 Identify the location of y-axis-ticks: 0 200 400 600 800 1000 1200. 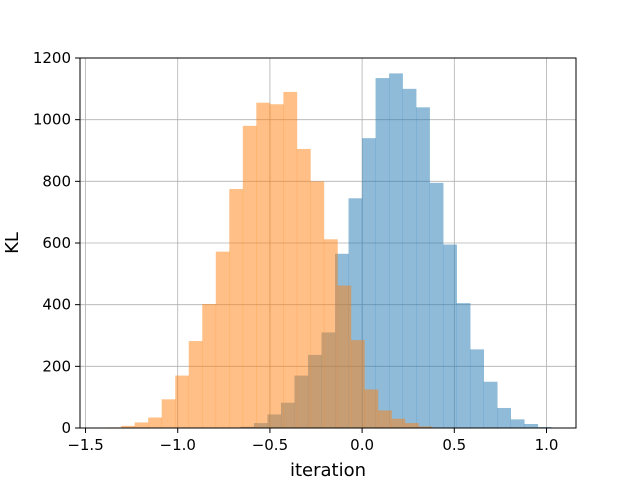
(56, 243).